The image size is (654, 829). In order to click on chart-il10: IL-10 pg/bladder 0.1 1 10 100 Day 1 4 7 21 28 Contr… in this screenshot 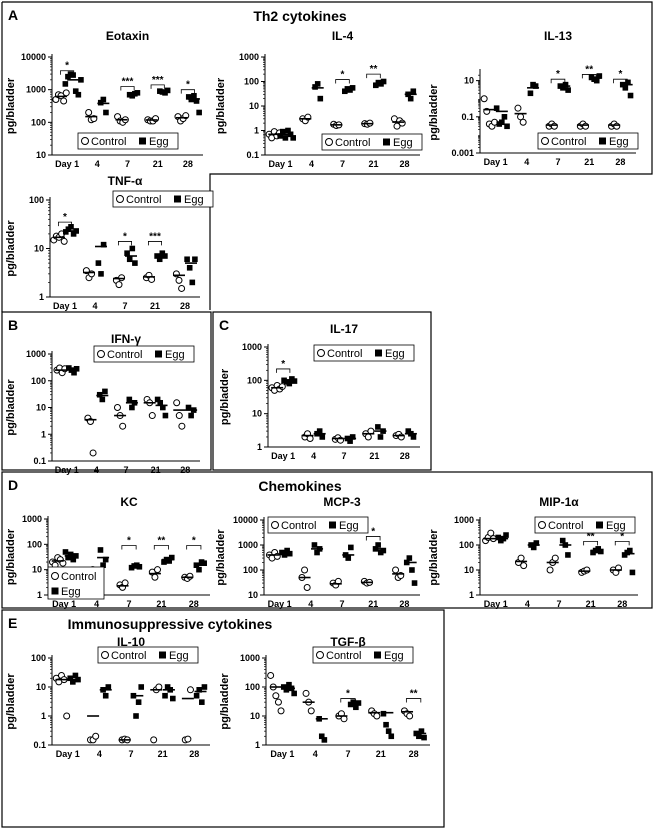, I will do `click(107, 697)`.